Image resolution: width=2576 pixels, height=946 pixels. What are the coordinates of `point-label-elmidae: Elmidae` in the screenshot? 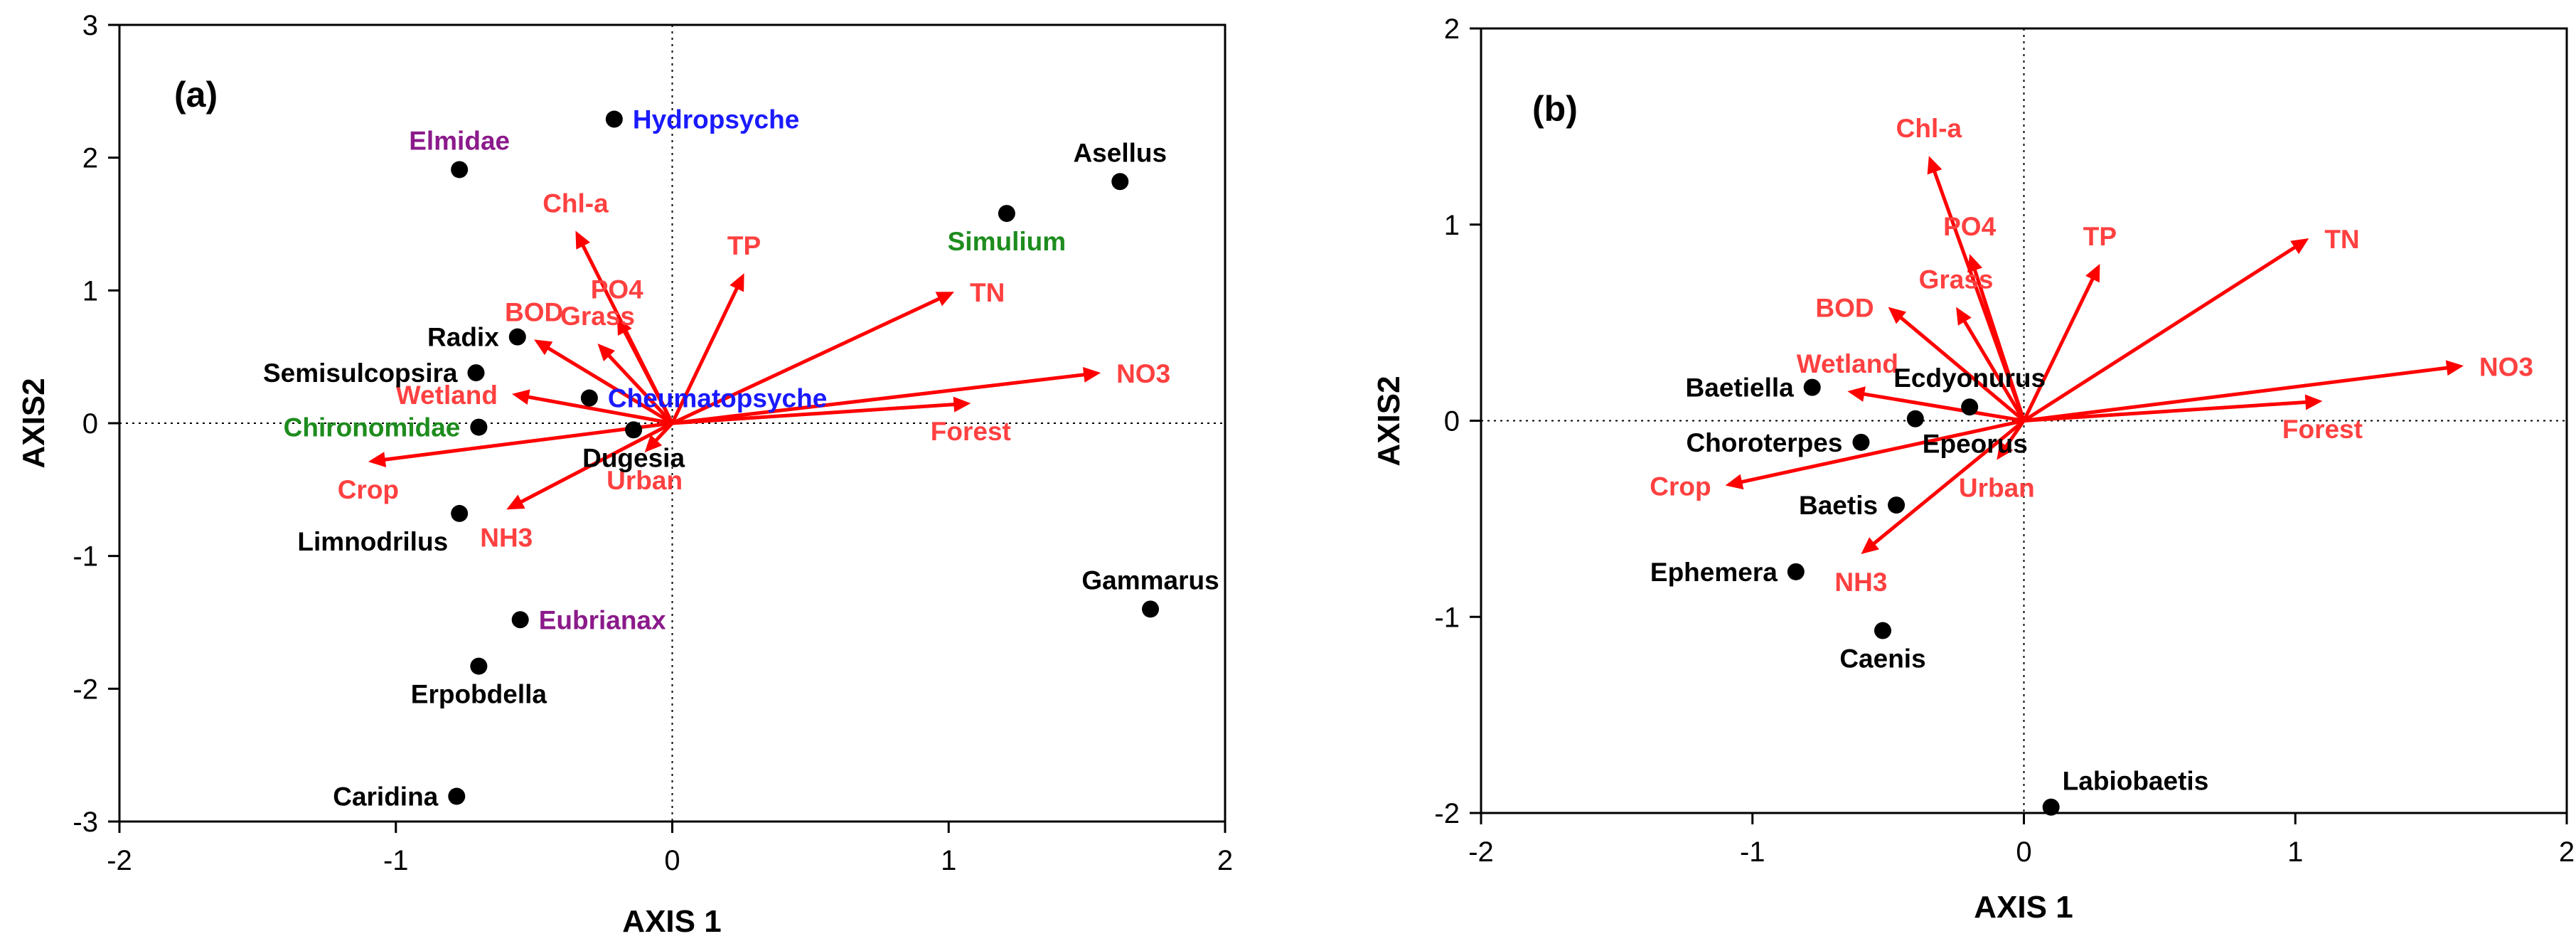 It's located at (460, 140).